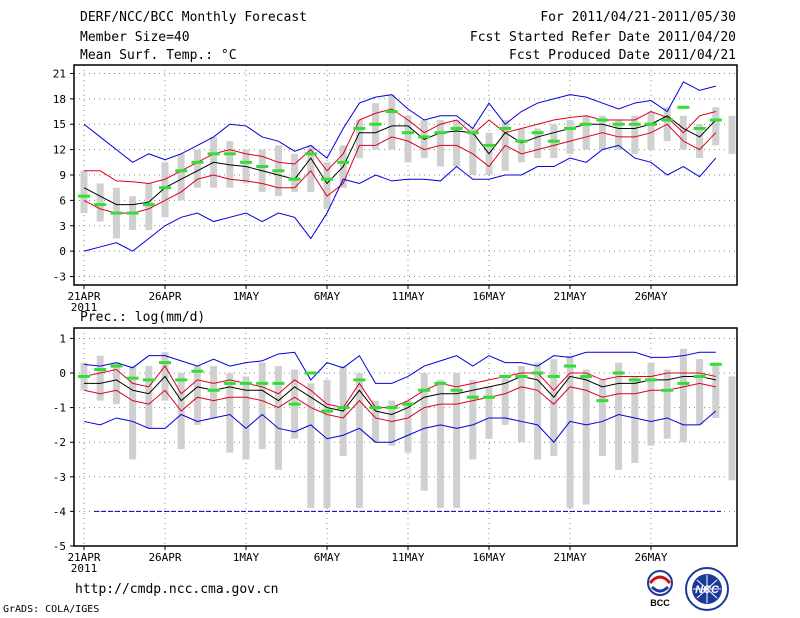  I want to click on ncc-logo-text: NCC, so click(707, 590).